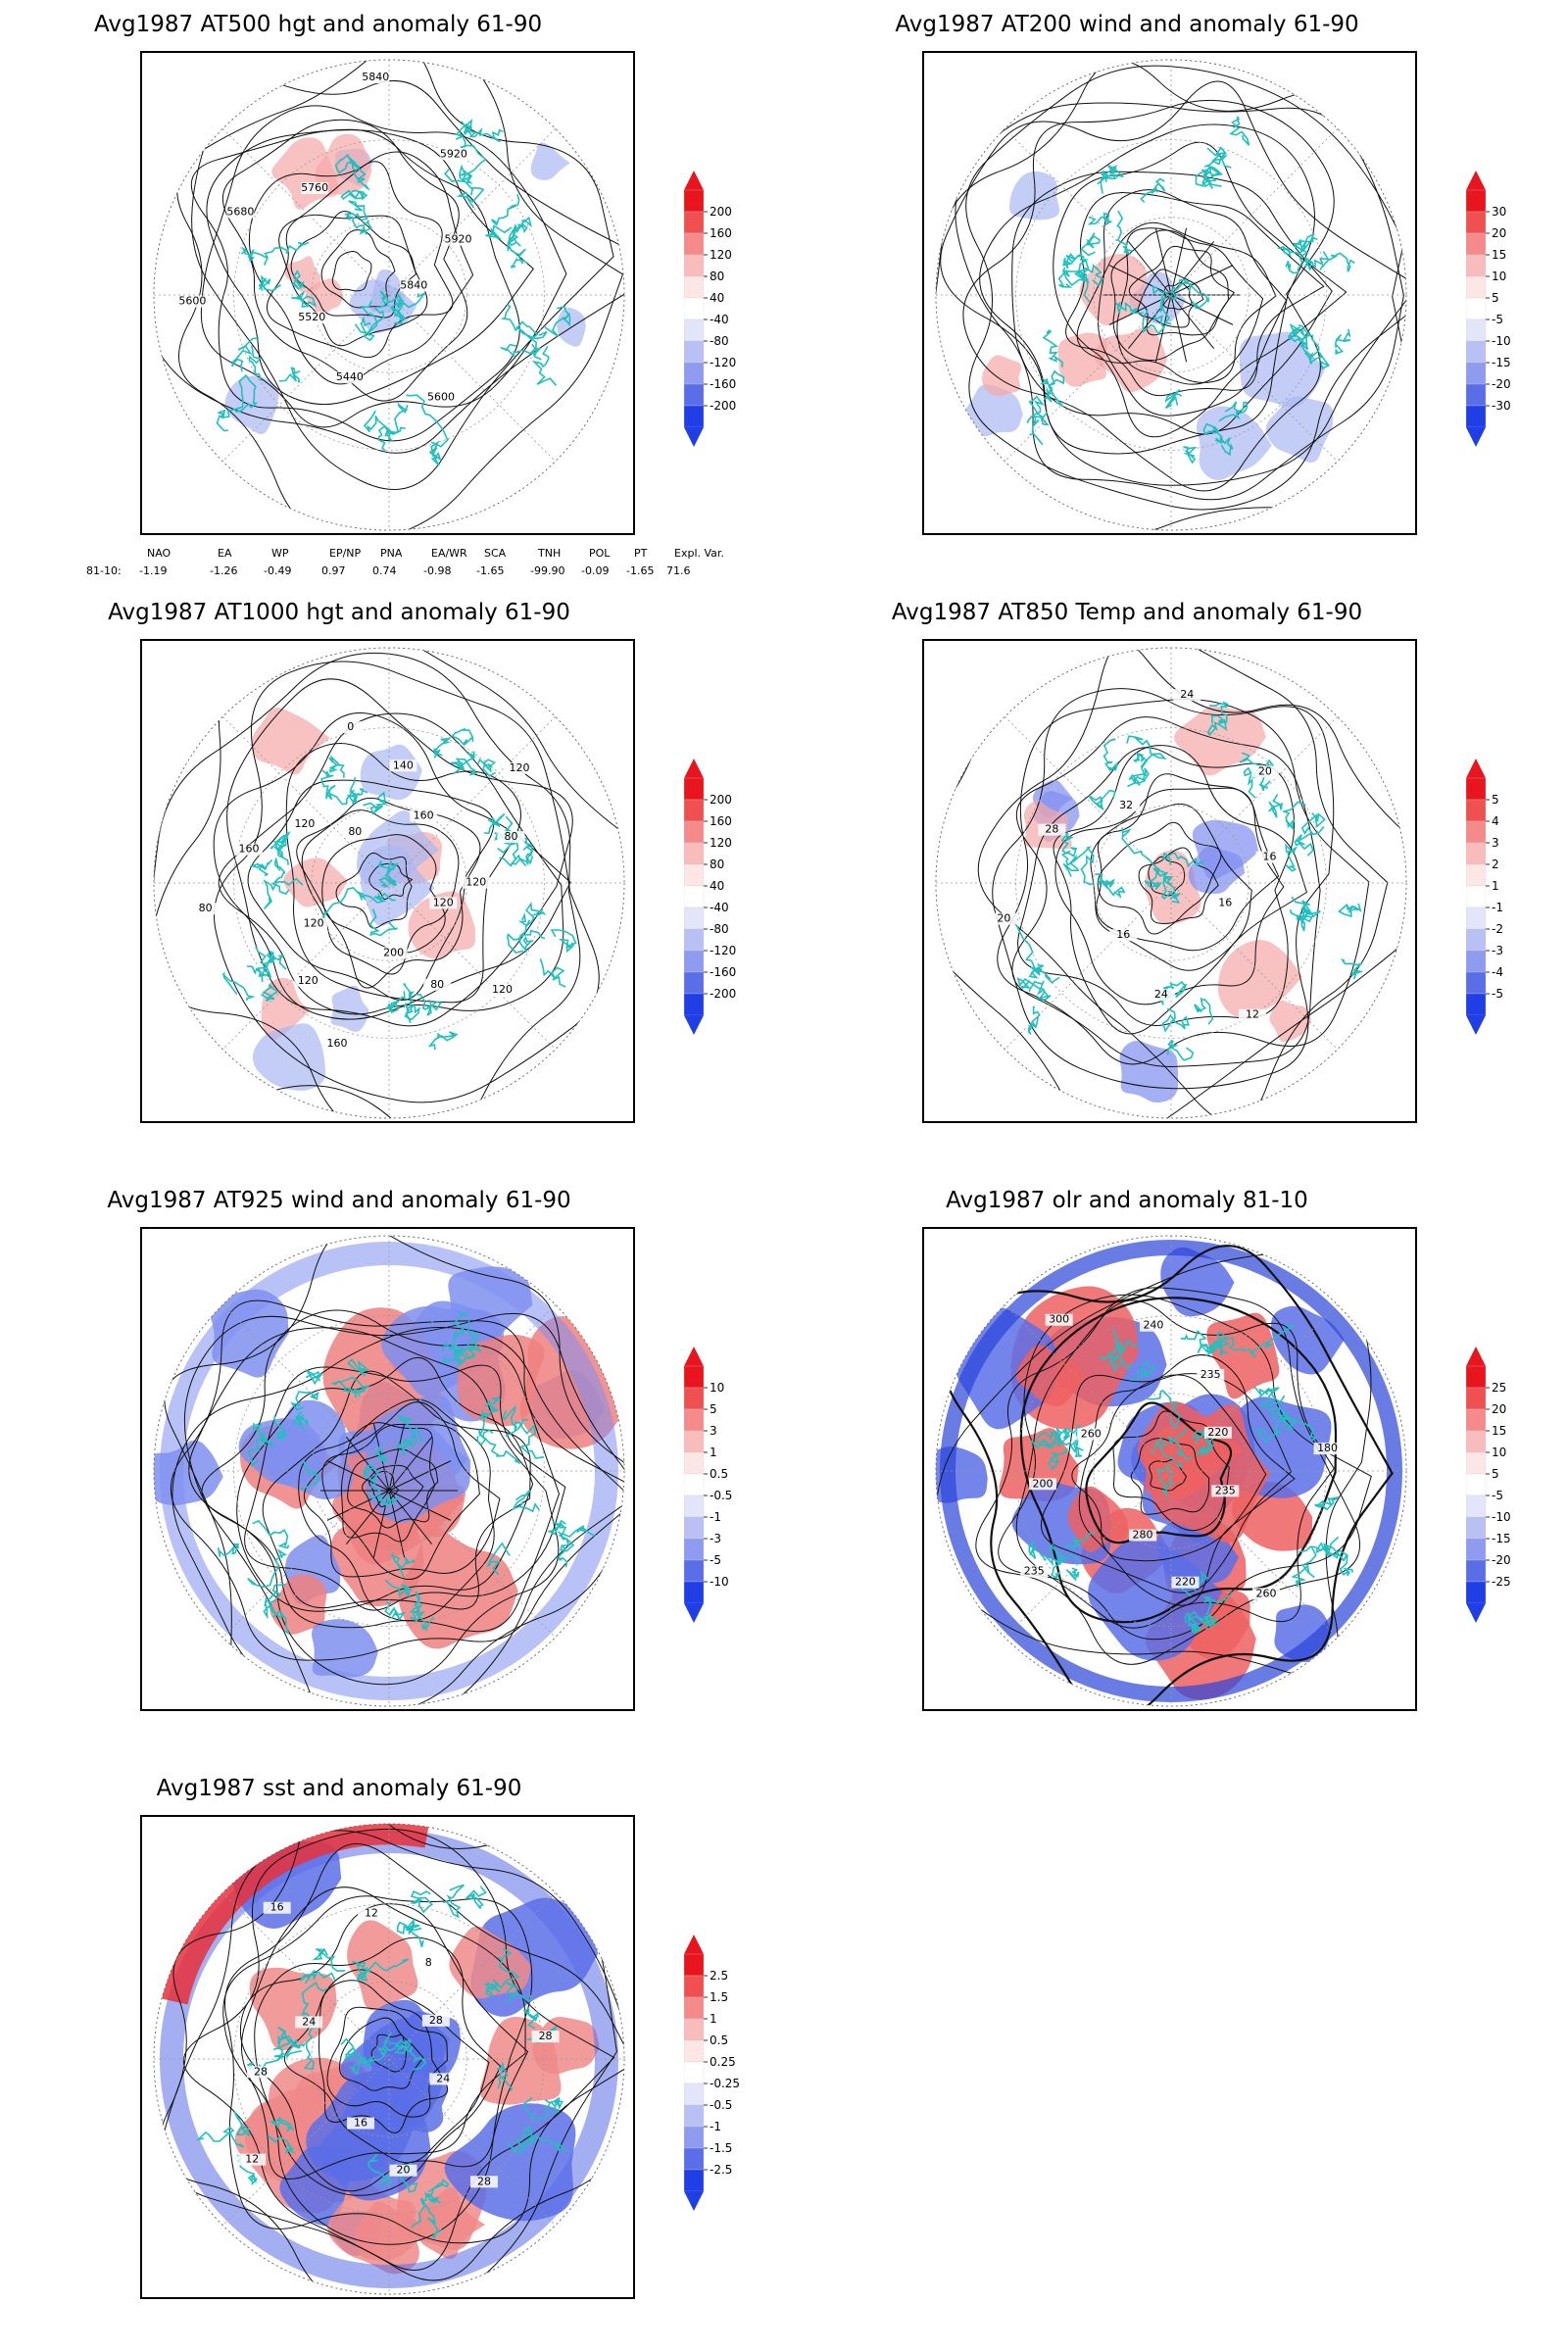  What do you see at coordinates (1509, 1487) in the screenshot?
I see `colorbar-olr: 25 20 15 10 5 -5 -10 -15 -20 -25` at bounding box center [1509, 1487].